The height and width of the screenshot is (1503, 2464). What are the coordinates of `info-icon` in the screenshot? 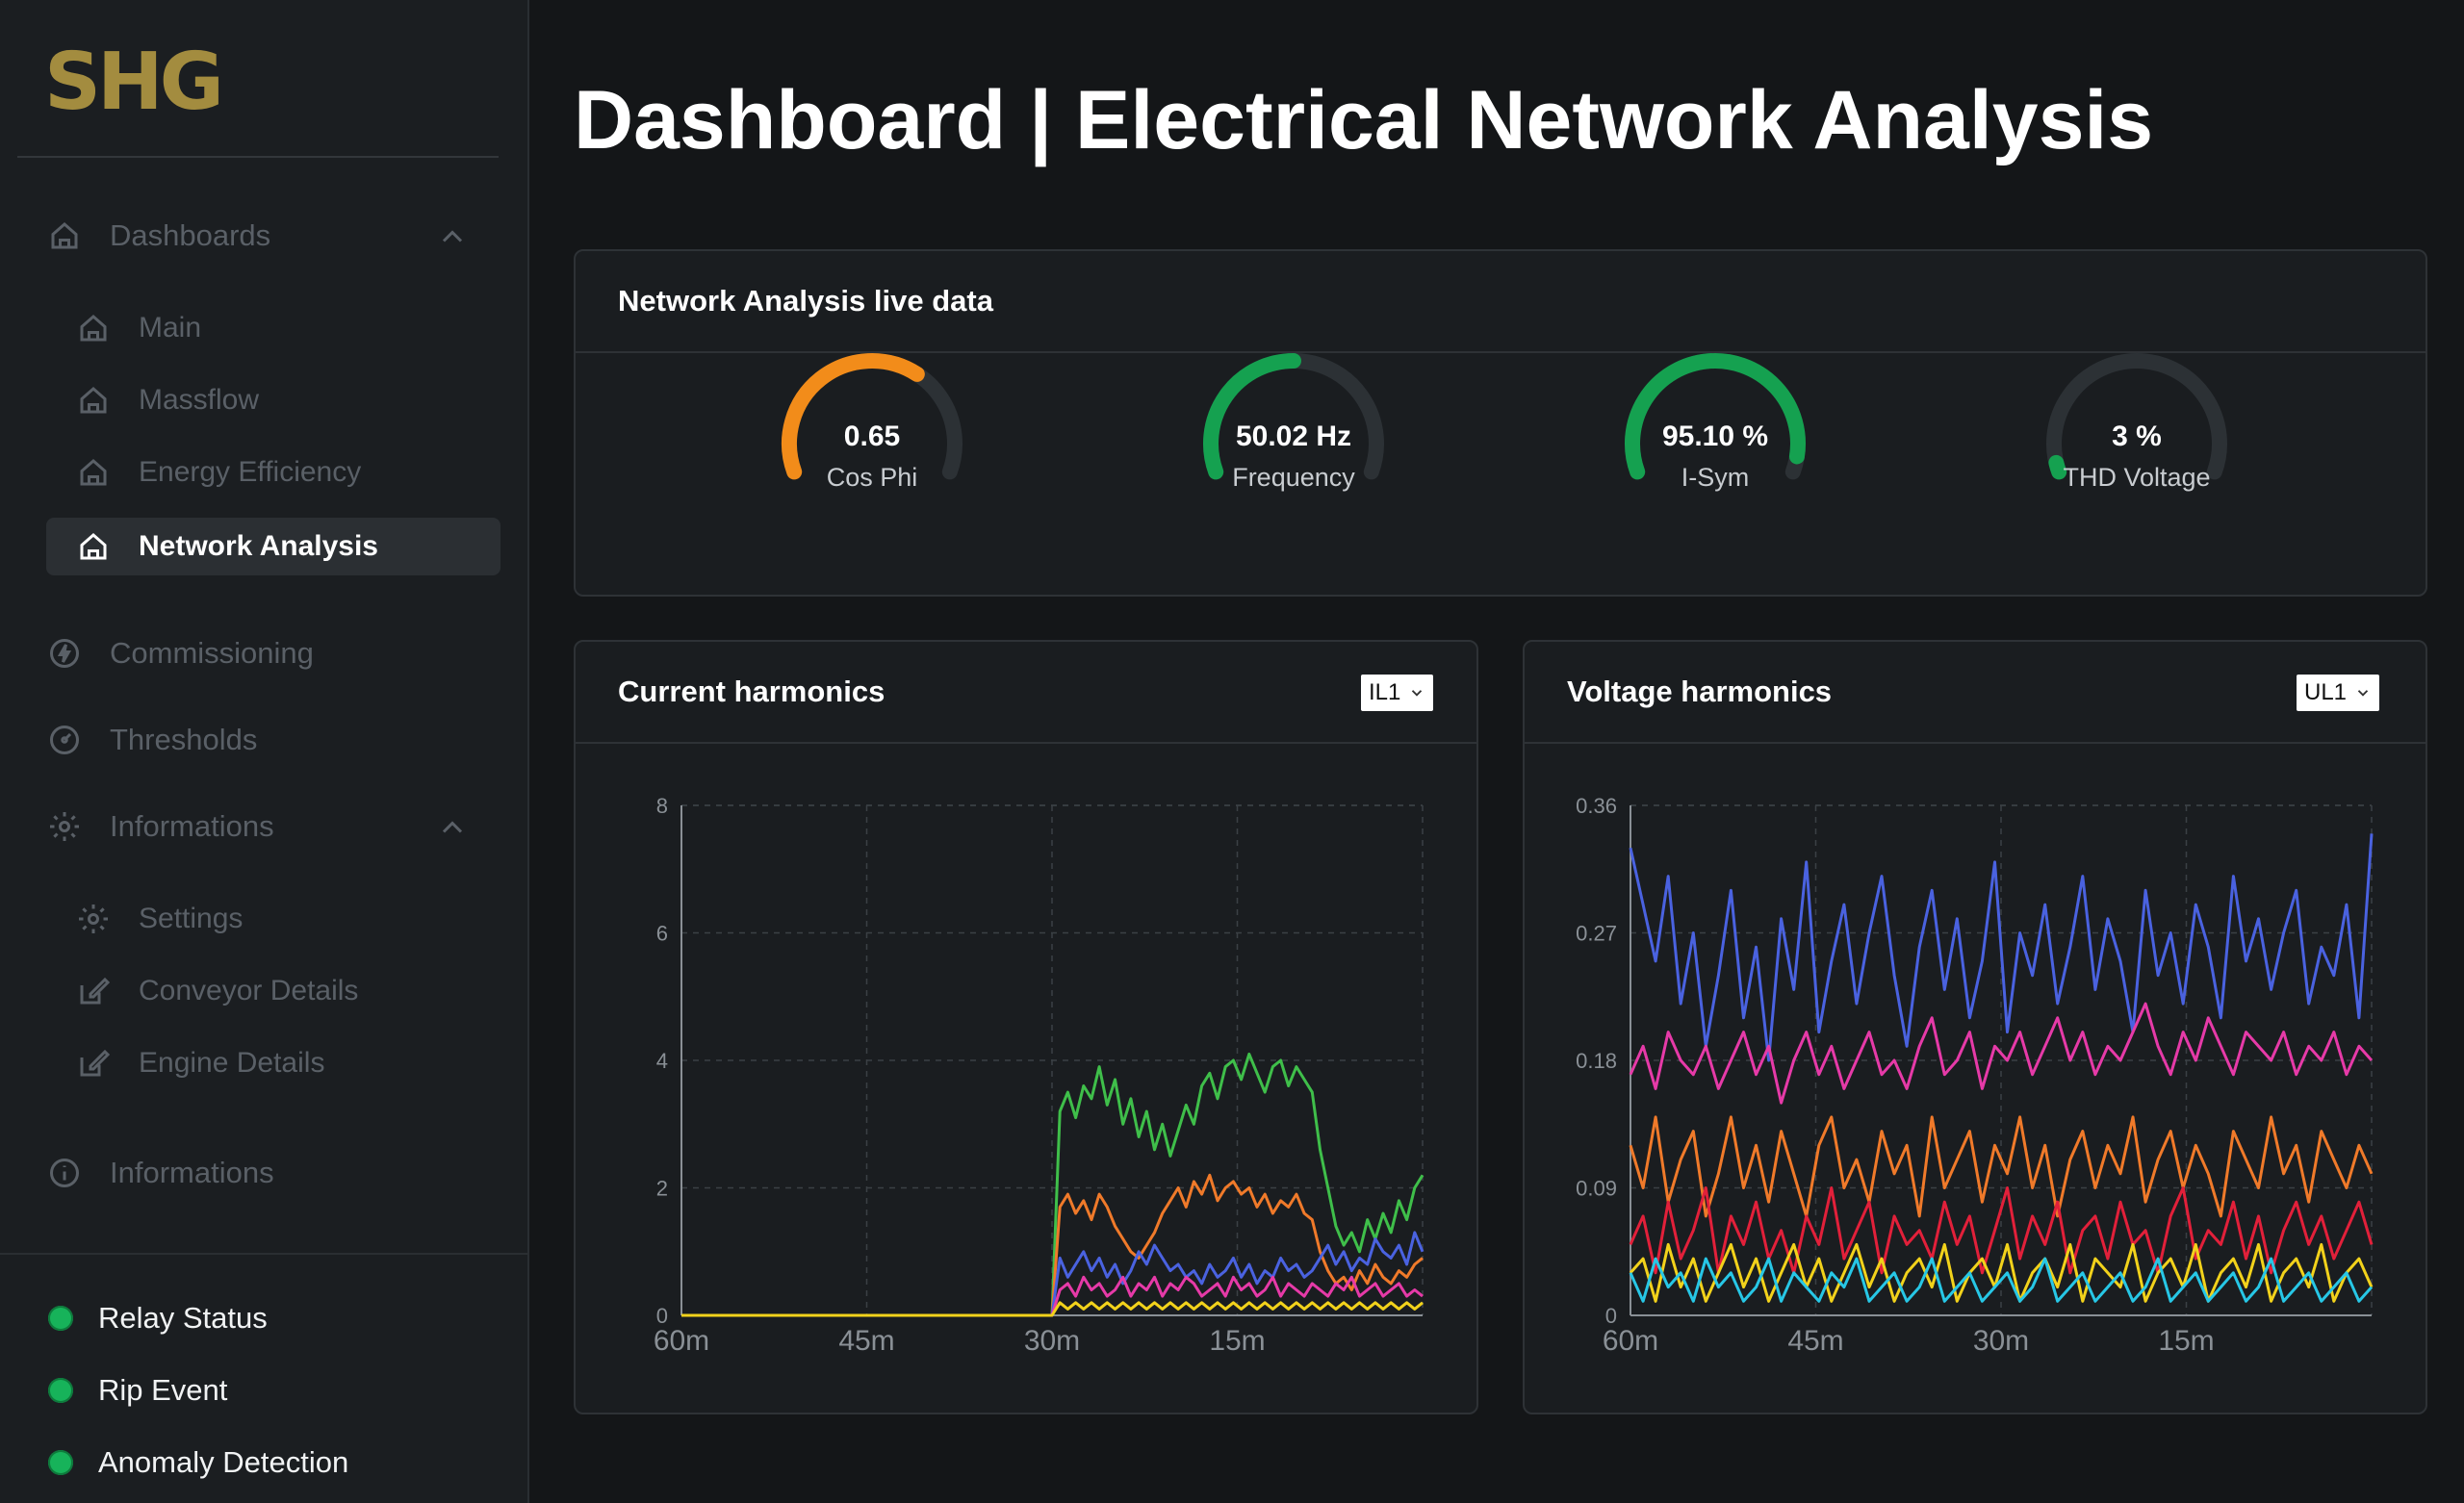 It's located at (64, 1173).